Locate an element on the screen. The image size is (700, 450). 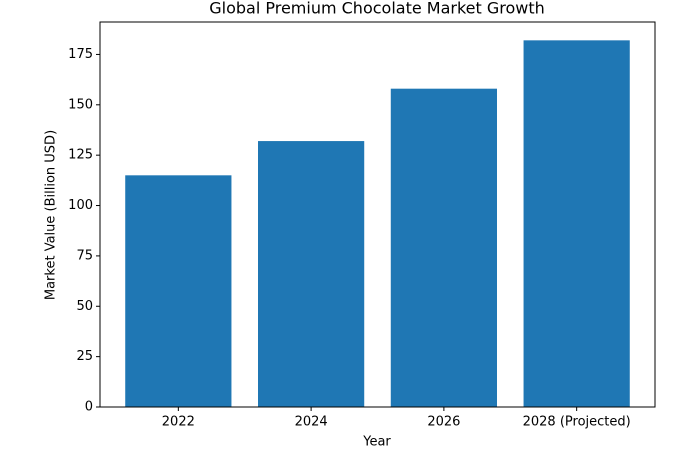
y-axis-label: Market Value (Billion USD) is located at coordinates (51, 215).